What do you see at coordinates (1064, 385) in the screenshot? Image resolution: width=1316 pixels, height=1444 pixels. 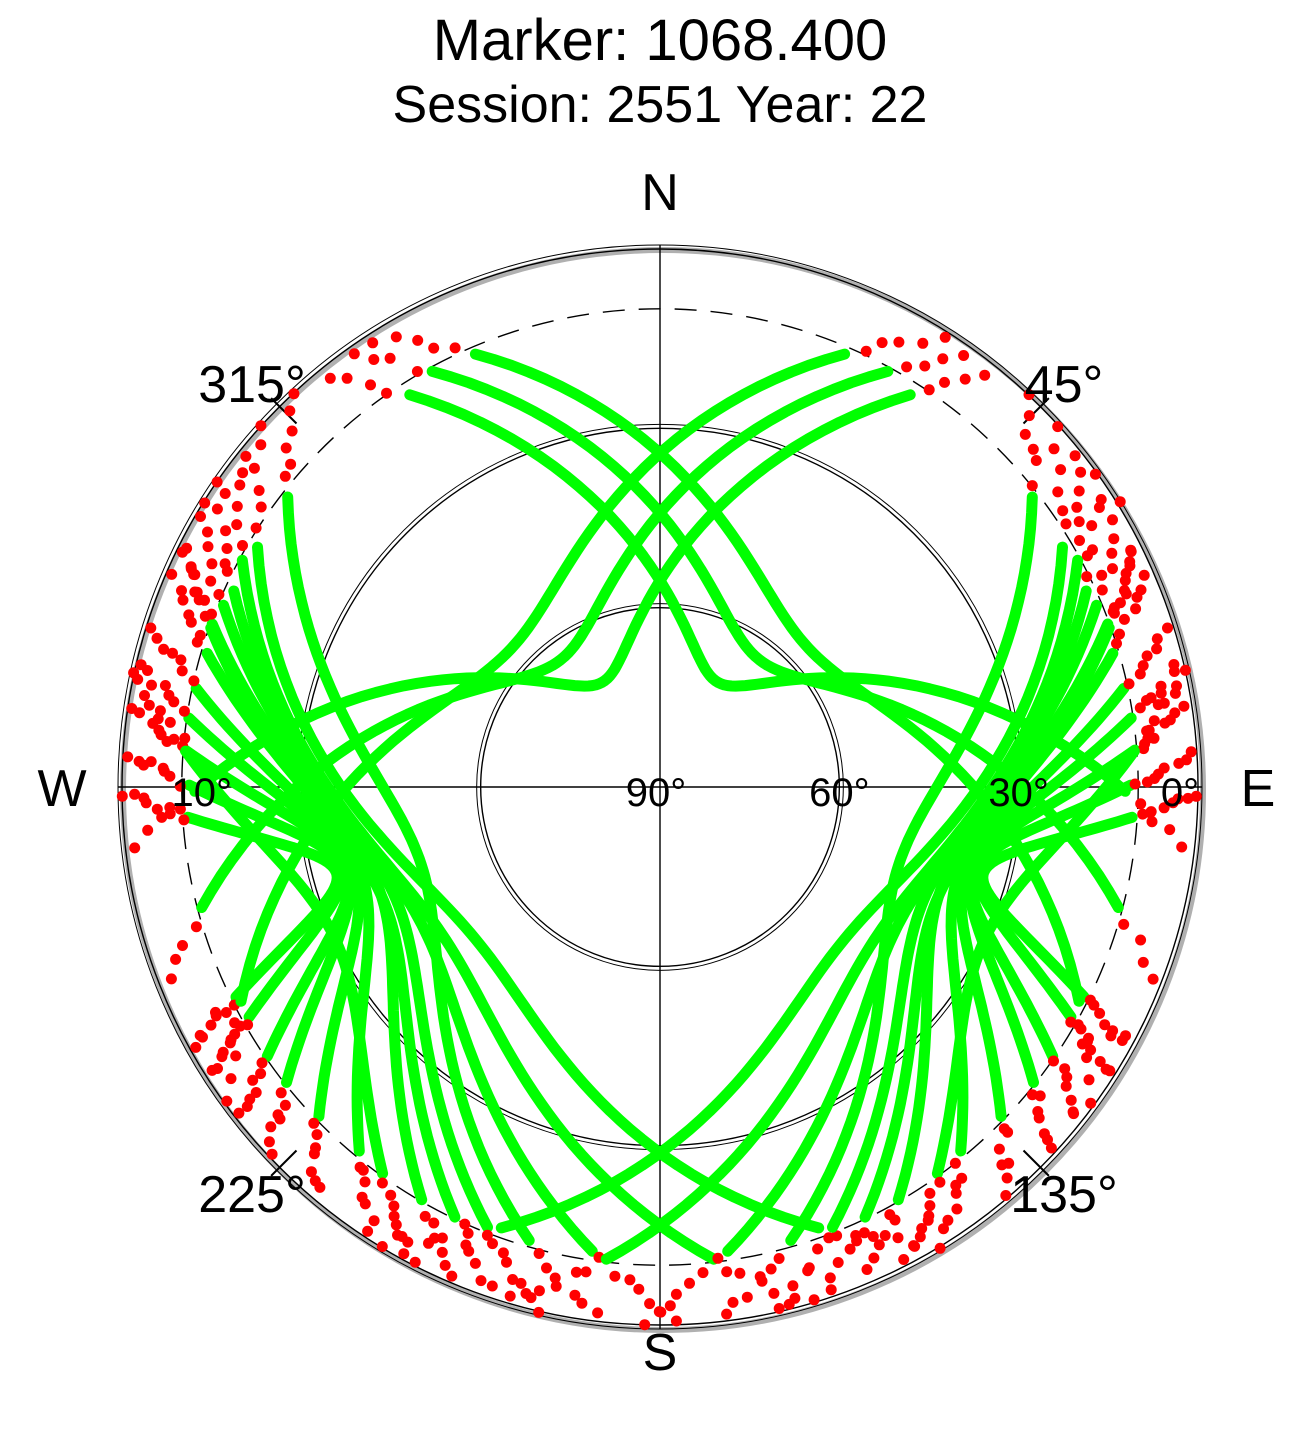 I see `azimuth-label-45: 45°` at bounding box center [1064, 385].